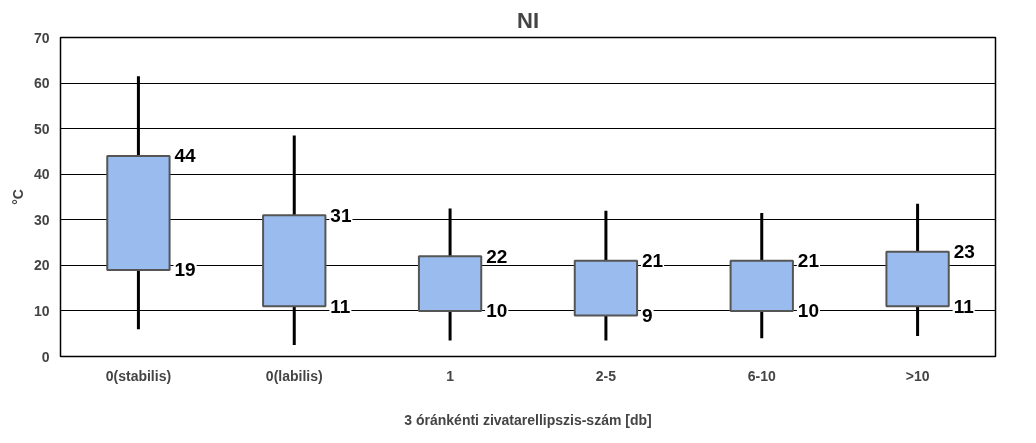 The height and width of the screenshot is (443, 1036). I want to click on x-tick-label: 2-5, so click(606, 375).